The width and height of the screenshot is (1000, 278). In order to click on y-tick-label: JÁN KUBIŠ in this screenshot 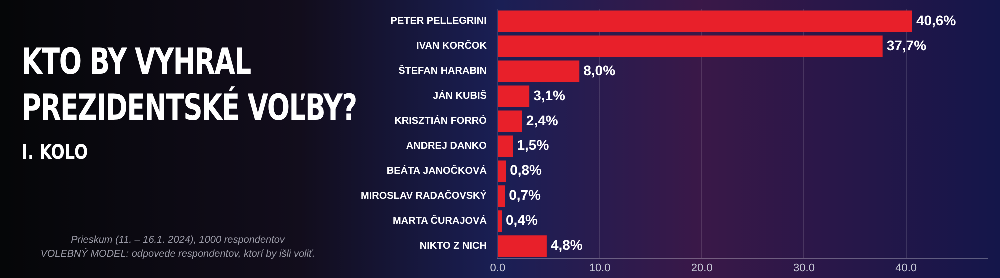, I will do `click(460, 96)`.